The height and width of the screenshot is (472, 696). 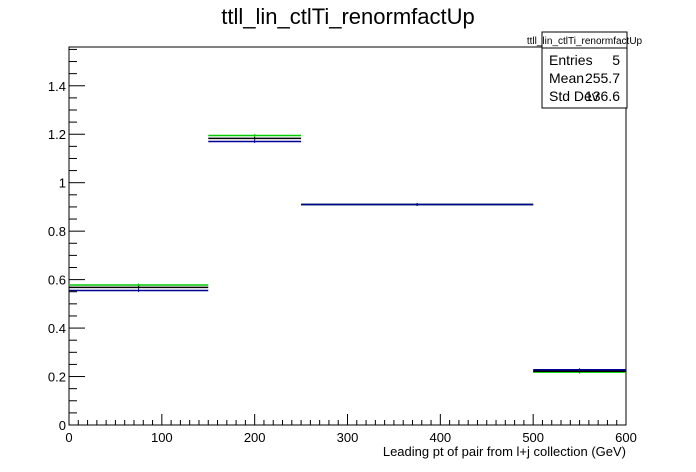 I want to click on y-tick-label: 0.8, so click(x=57, y=231).